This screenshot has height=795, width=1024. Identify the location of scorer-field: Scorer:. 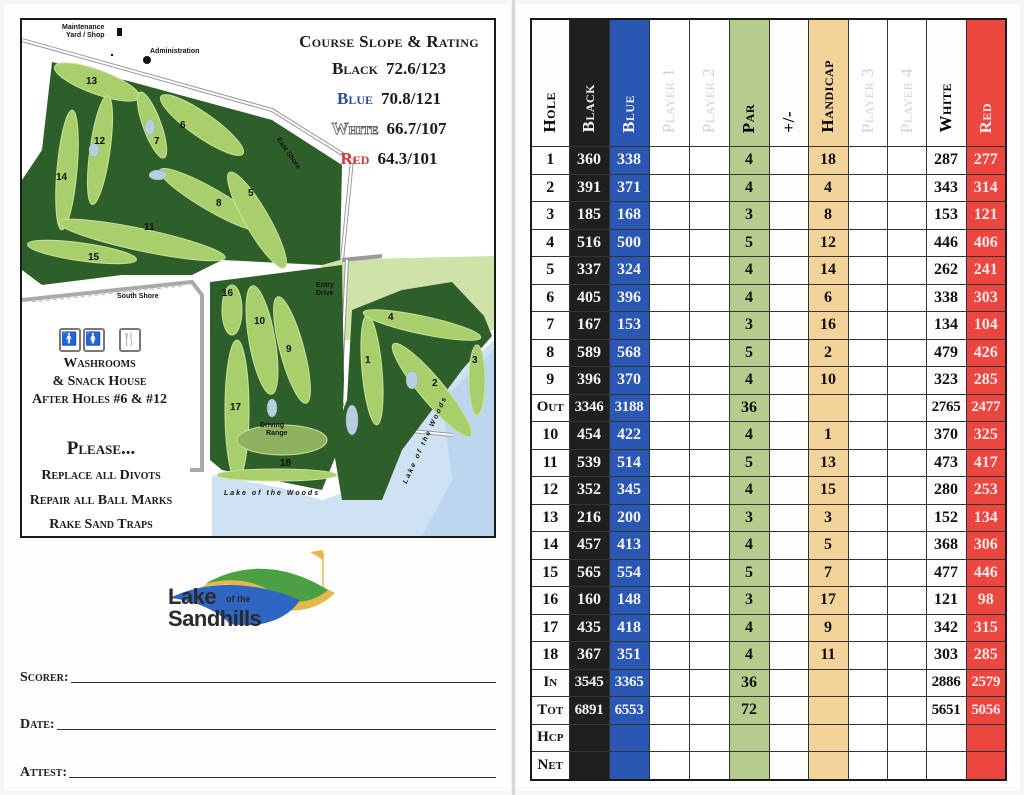
(258, 676).